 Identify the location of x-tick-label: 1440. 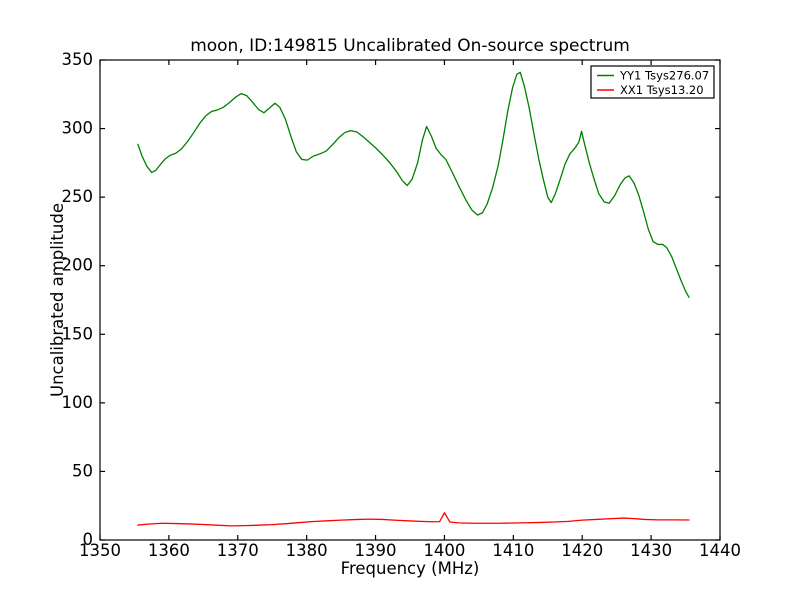
(720, 550).